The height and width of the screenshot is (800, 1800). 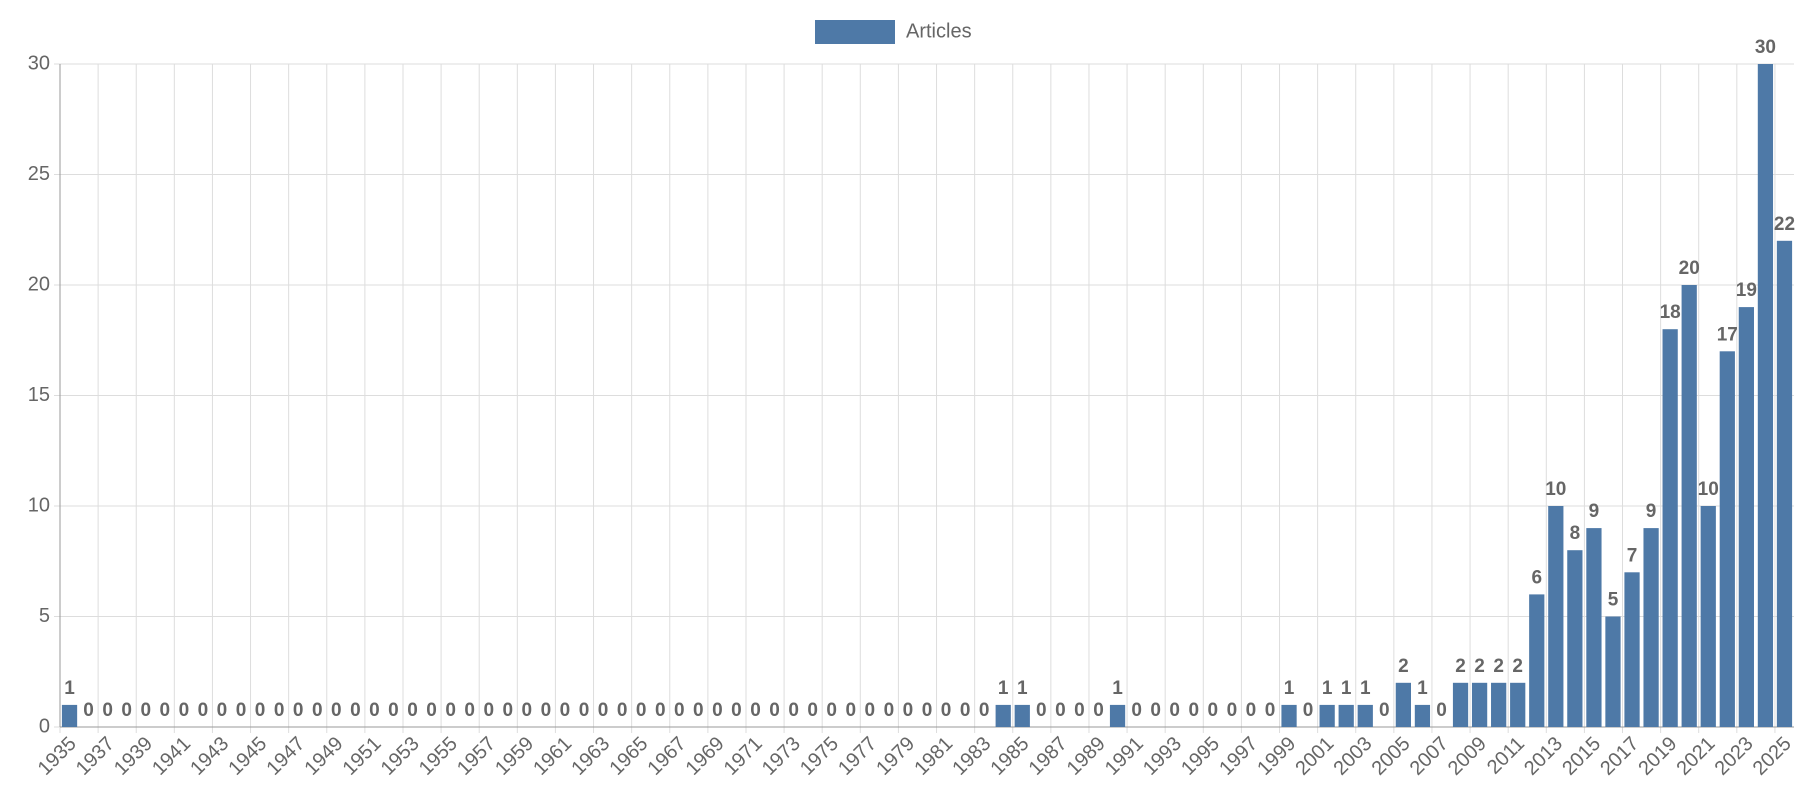 I want to click on x-tick-label: 1937, so click(x=95, y=756).